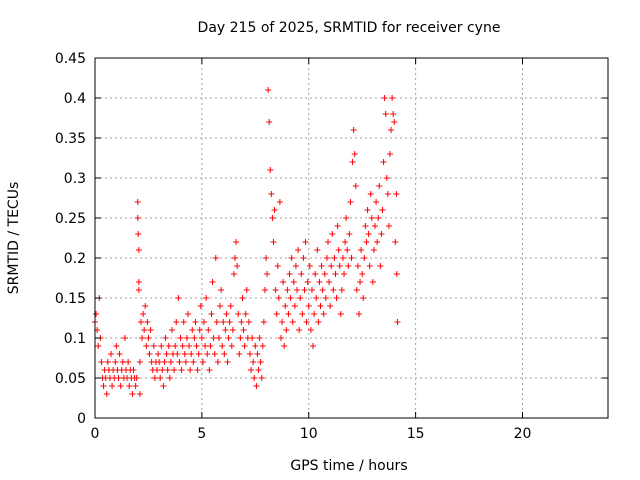 The image size is (640, 480). I want to click on x-tick-labels: 0 5 10 15 20, so click(311, 434).